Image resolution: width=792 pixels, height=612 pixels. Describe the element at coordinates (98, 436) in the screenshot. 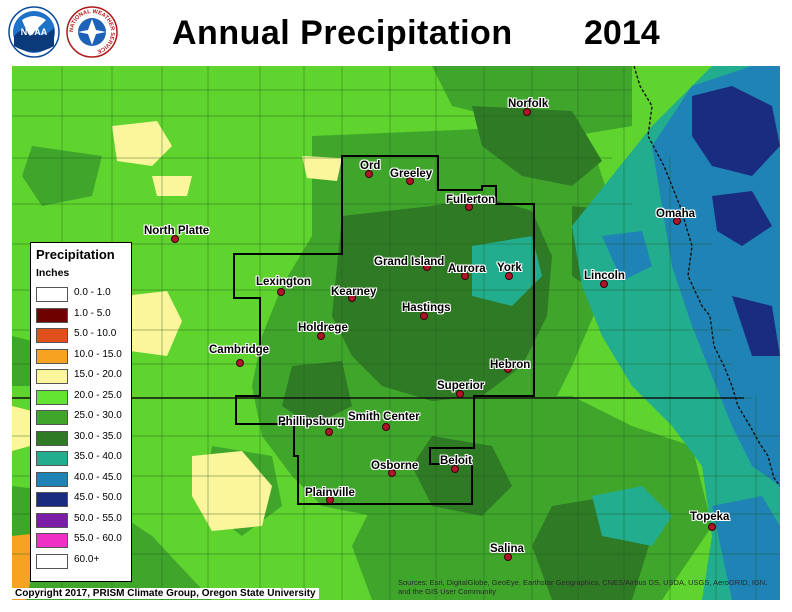

I see `legend-range-label: 30.0 - 35.0` at that location.